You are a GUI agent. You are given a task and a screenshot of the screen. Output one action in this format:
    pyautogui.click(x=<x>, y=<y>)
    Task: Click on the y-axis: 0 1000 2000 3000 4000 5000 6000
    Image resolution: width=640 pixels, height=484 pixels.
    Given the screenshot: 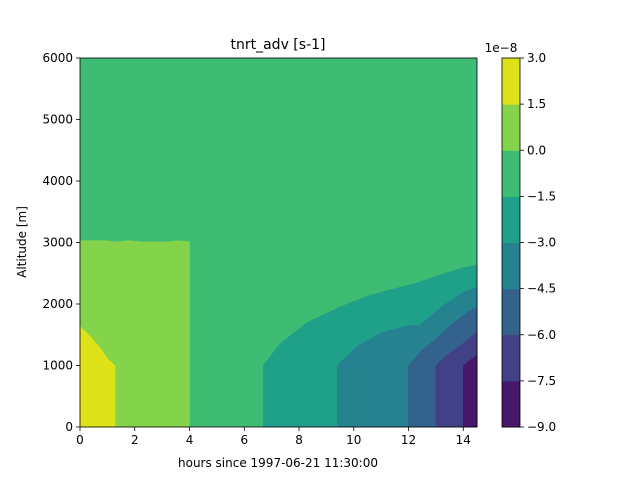 What is the action you would take?
    pyautogui.click(x=61, y=242)
    